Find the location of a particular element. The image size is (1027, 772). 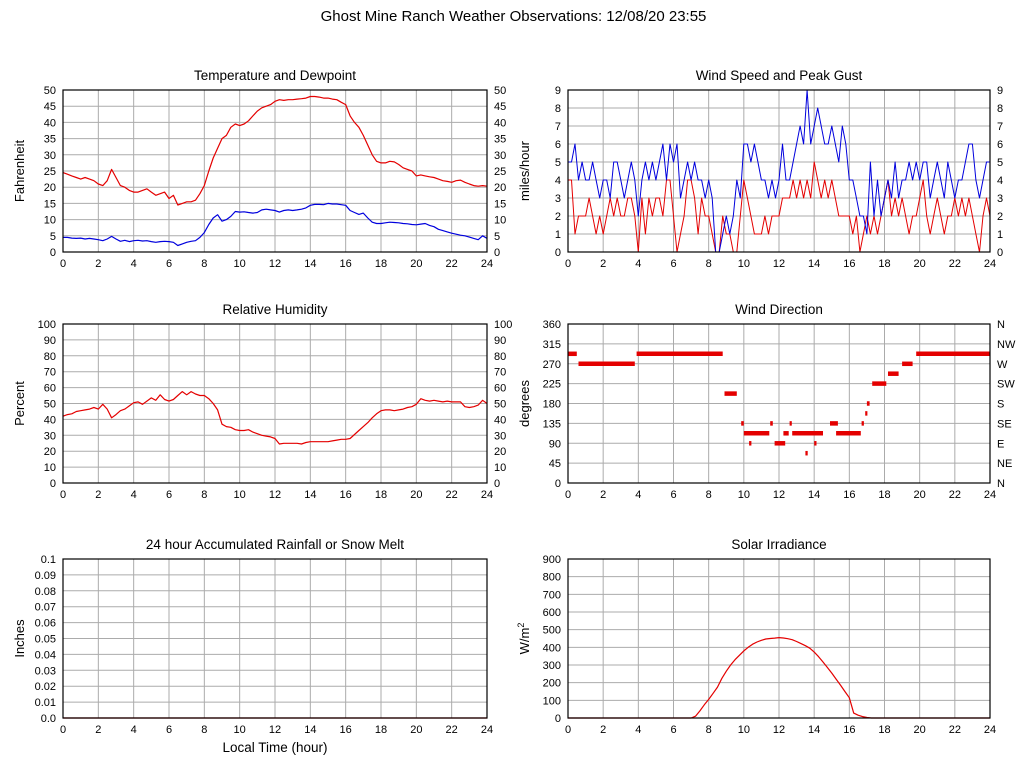

svg-text: NW is located at coordinates (1006, 345).